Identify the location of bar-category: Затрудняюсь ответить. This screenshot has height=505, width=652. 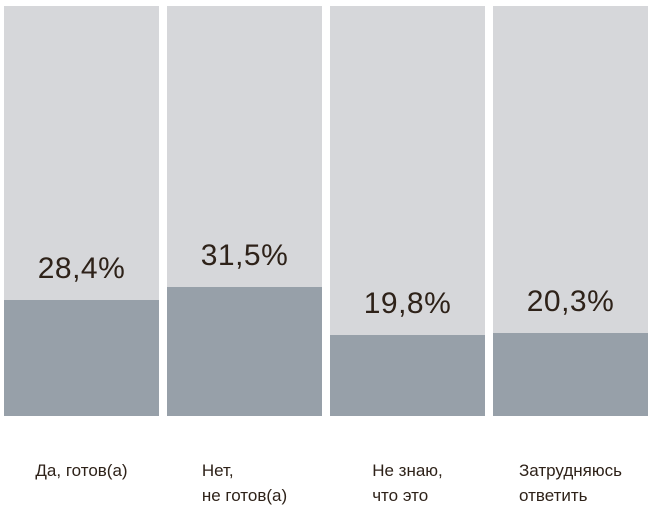
(570, 481).